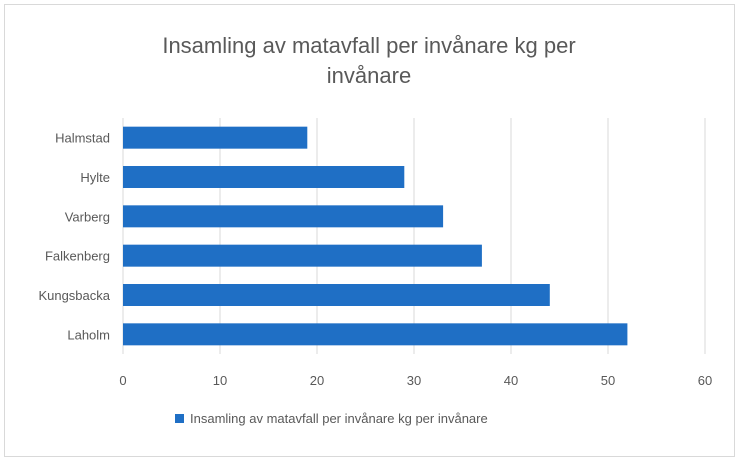  I want to click on bar-falkenberg, so click(302, 255).